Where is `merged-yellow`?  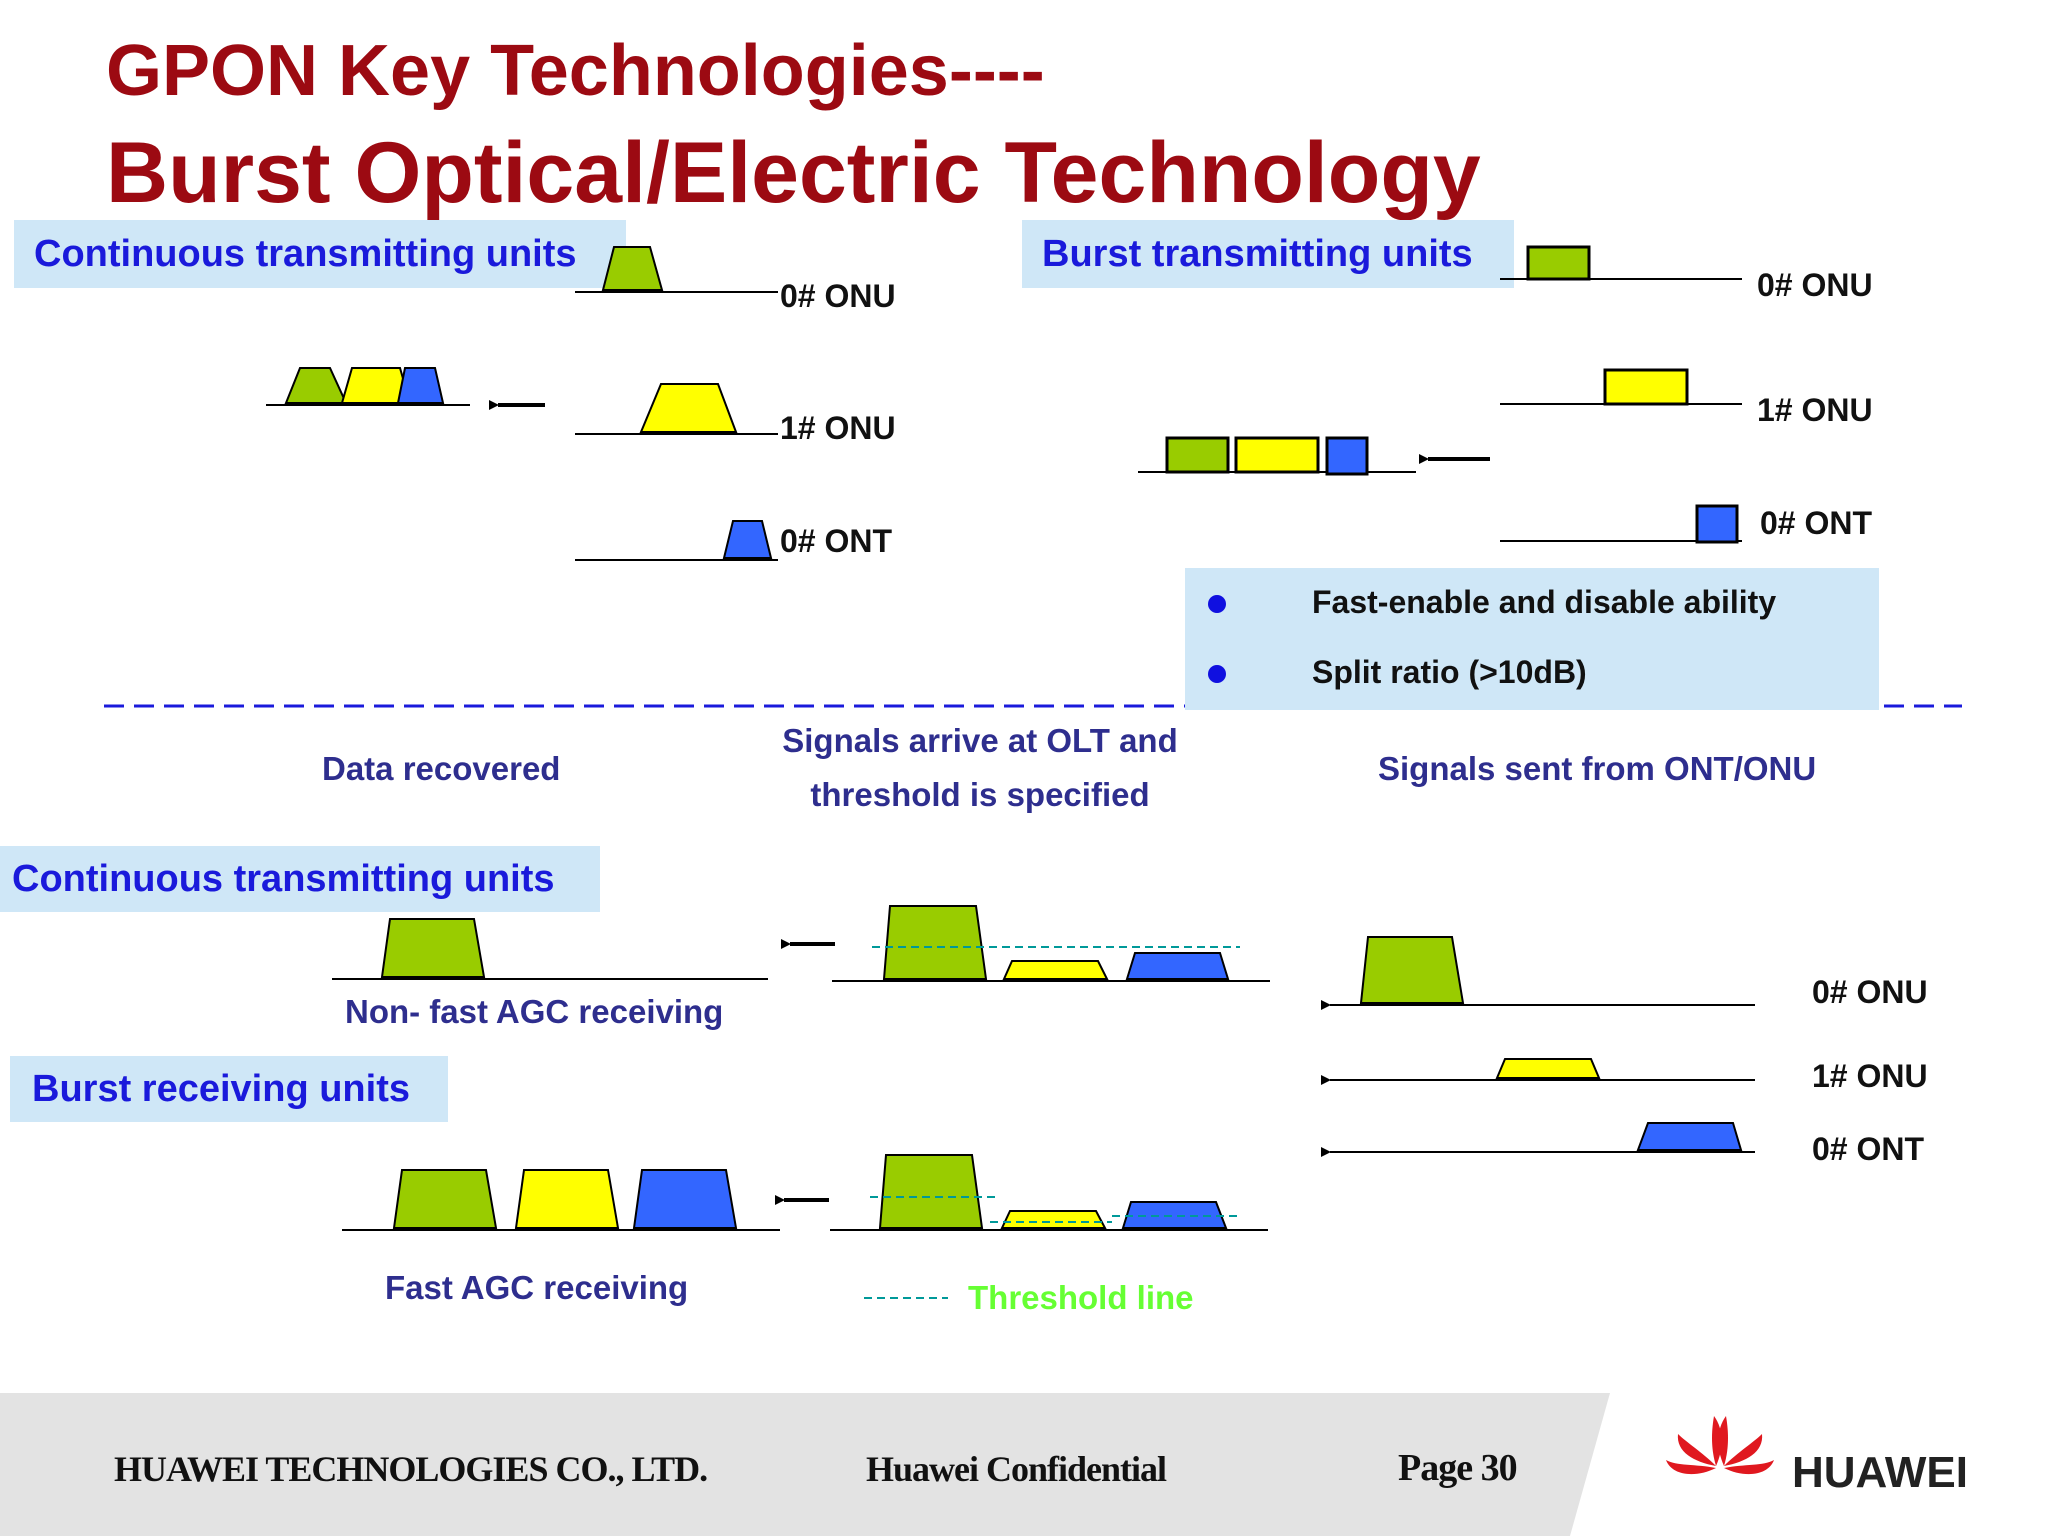 merged-yellow is located at coordinates (376, 385).